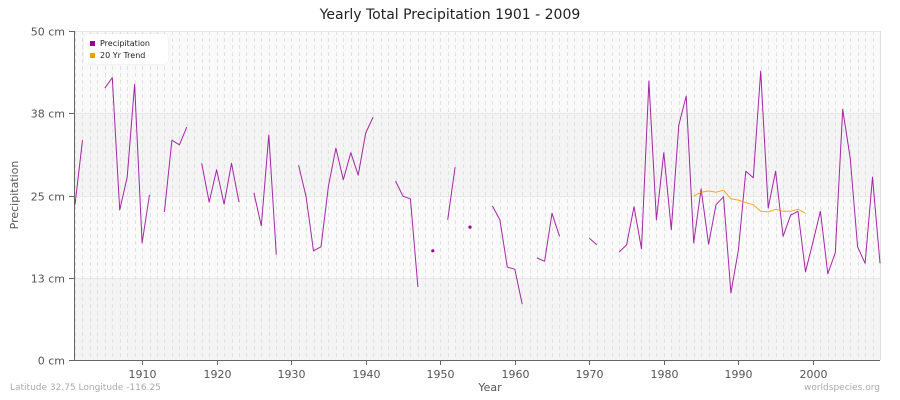 The height and width of the screenshot is (400, 900). Describe the element at coordinates (478, 370) in the screenshot. I see `x-axis-ticks: 1910 1920 1930 1940 1950 1960 1970 1980 1990 2000` at that location.